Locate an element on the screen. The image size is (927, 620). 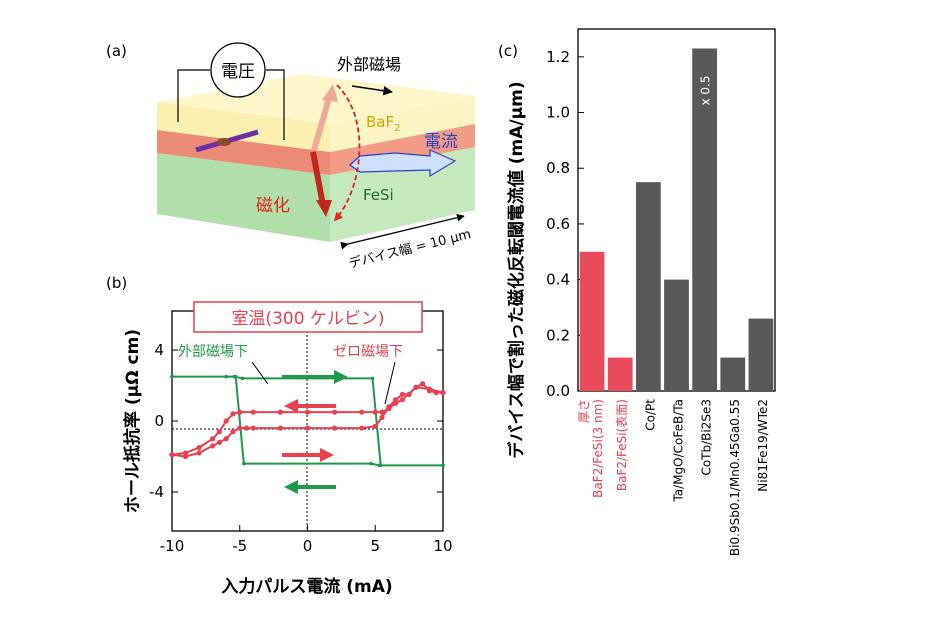
external-field-arrow is located at coordinates (372, 90).